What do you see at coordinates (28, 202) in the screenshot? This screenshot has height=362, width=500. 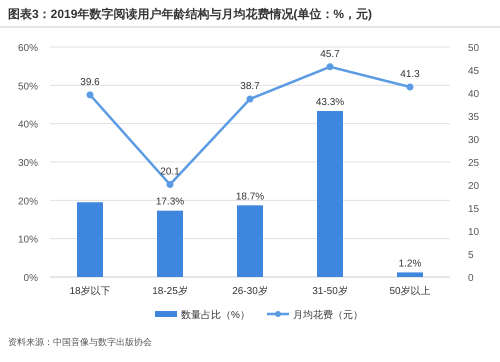 I see `y-tick-label: 20%` at bounding box center [28, 202].